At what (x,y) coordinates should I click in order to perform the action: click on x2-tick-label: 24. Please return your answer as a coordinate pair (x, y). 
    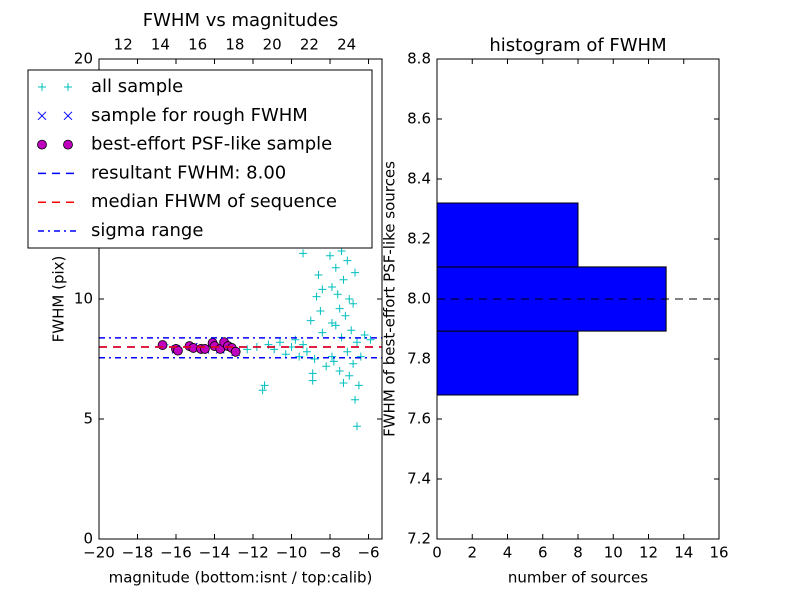
    Looking at the image, I should click on (346, 45).